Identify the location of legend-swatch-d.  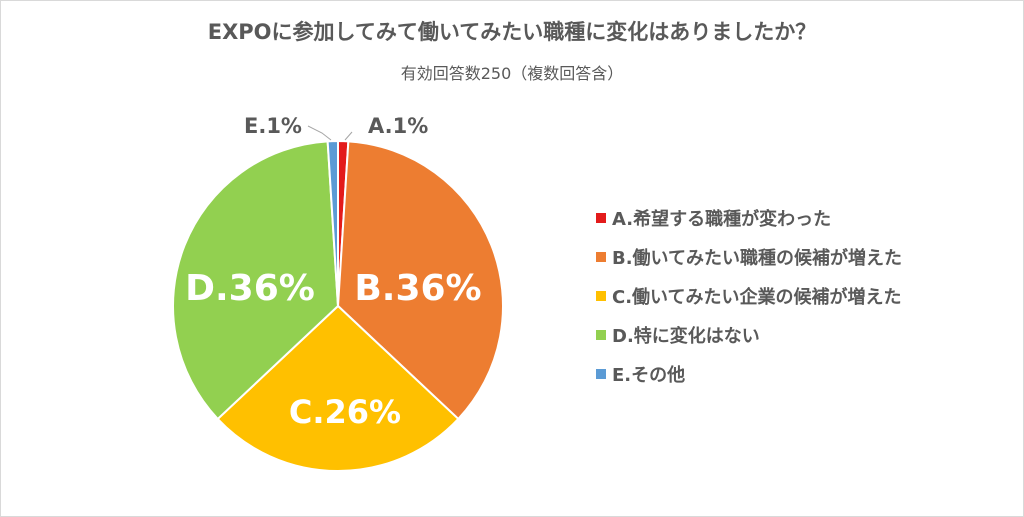
(601, 334).